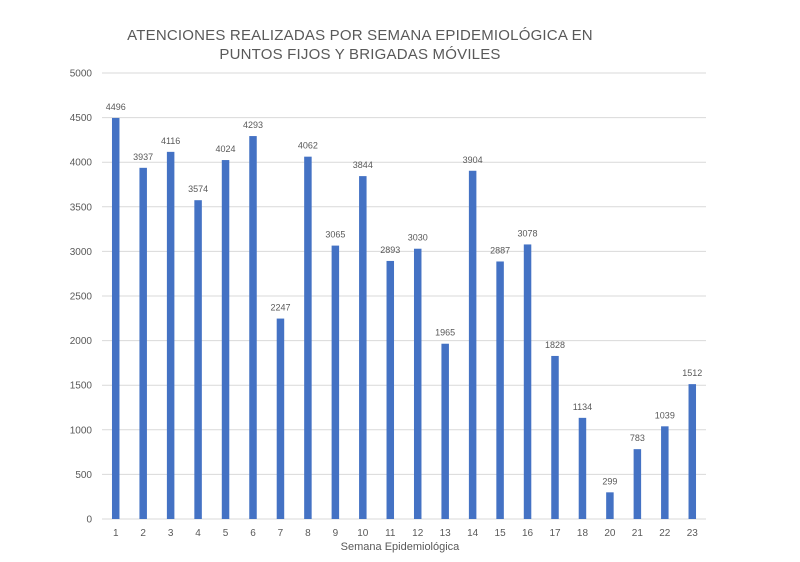 The width and height of the screenshot is (800, 562). I want to click on y-tick-label: 500, so click(83, 475).